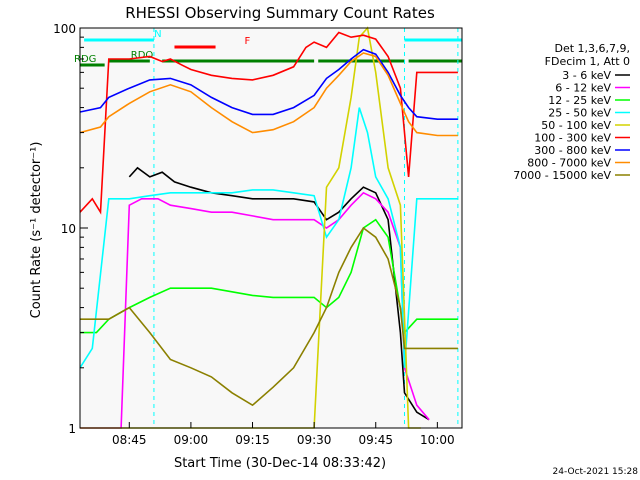 The width and height of the screenshot is (640, 480). What do you see at coordinates (252, 440) in the screenshot?
I see `x-tick-label: 09:15` at bounding box center [252, 440].